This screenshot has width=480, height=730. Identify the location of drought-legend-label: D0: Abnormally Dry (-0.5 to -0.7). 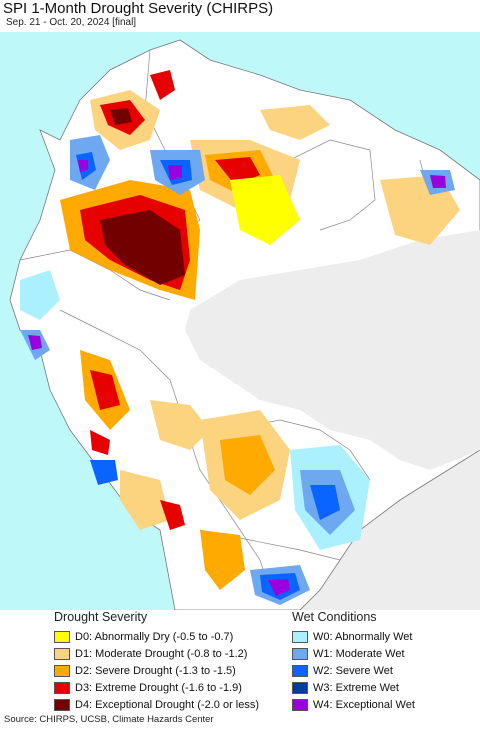
(154, 636).